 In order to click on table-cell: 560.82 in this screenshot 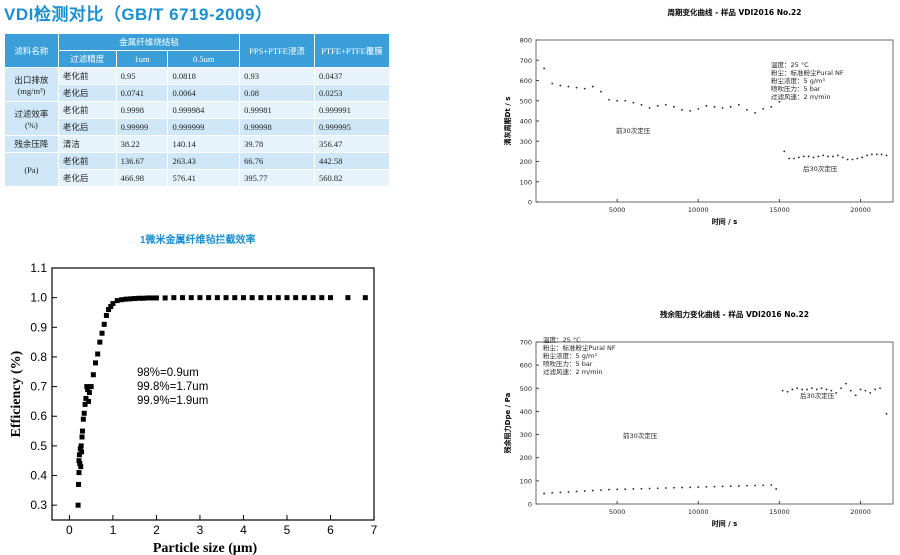, I will do `click(352, 178)`.